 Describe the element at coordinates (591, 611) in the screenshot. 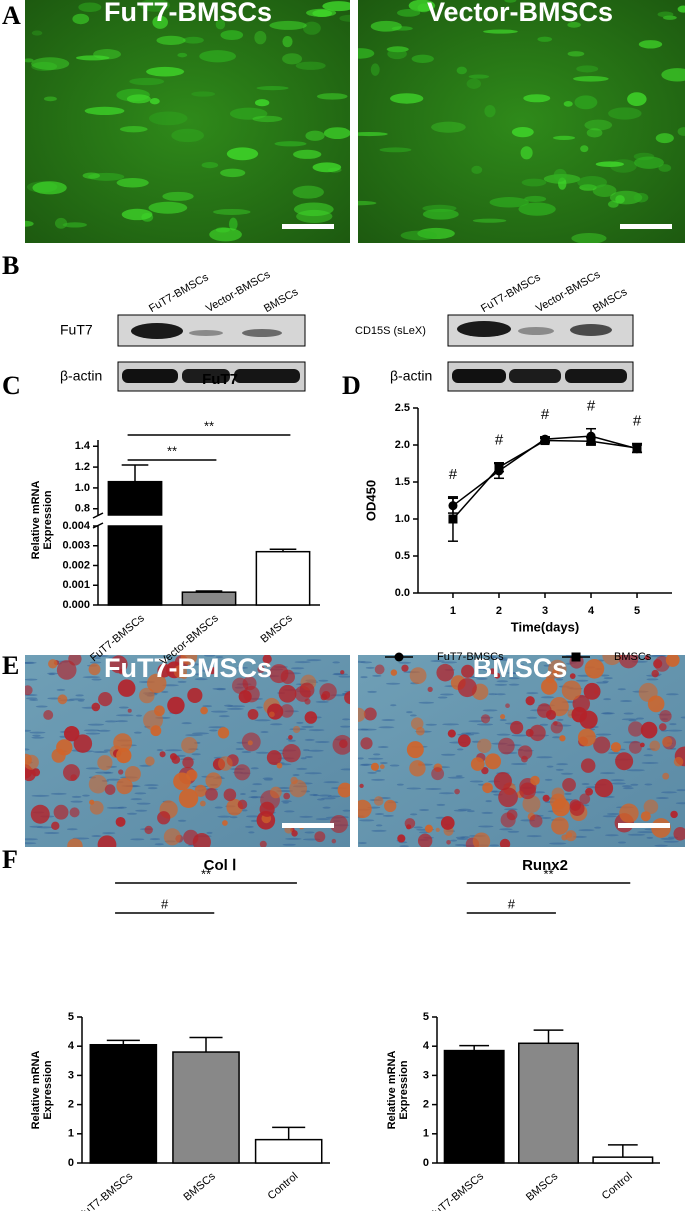

I see `x-tick-label: 4` at that location.